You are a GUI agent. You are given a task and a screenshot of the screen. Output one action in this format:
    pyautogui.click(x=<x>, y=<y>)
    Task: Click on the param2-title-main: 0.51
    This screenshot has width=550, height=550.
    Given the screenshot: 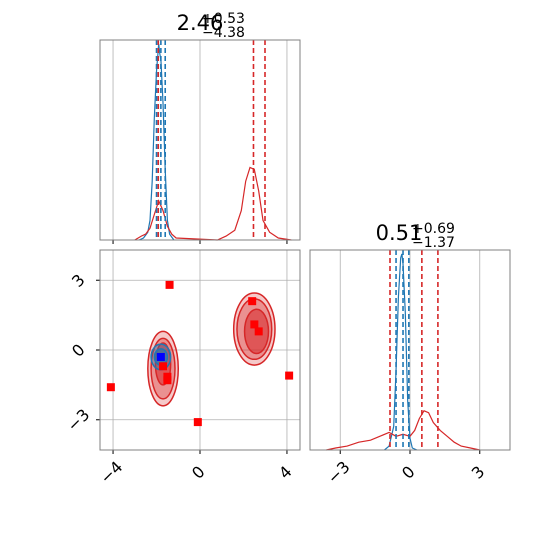 What is the action you would take?
    pyautogui.click(x=399, y=233)
    